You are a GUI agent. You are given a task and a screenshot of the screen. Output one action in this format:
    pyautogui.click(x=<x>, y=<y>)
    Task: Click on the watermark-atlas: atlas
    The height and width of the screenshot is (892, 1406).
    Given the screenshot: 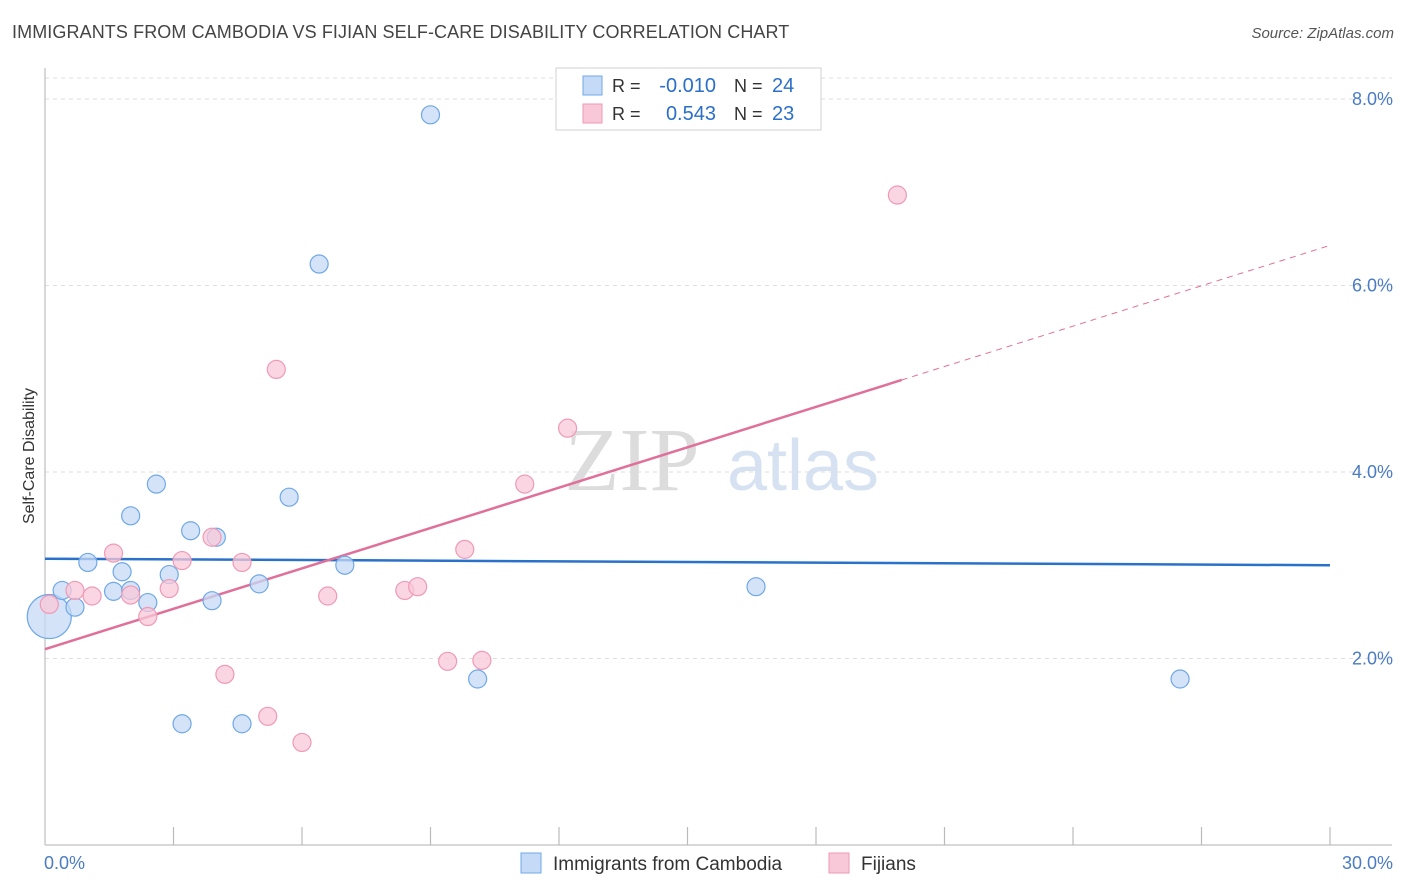 What is the action you would take?
    pyautogui.click(x=803, y=466)
    